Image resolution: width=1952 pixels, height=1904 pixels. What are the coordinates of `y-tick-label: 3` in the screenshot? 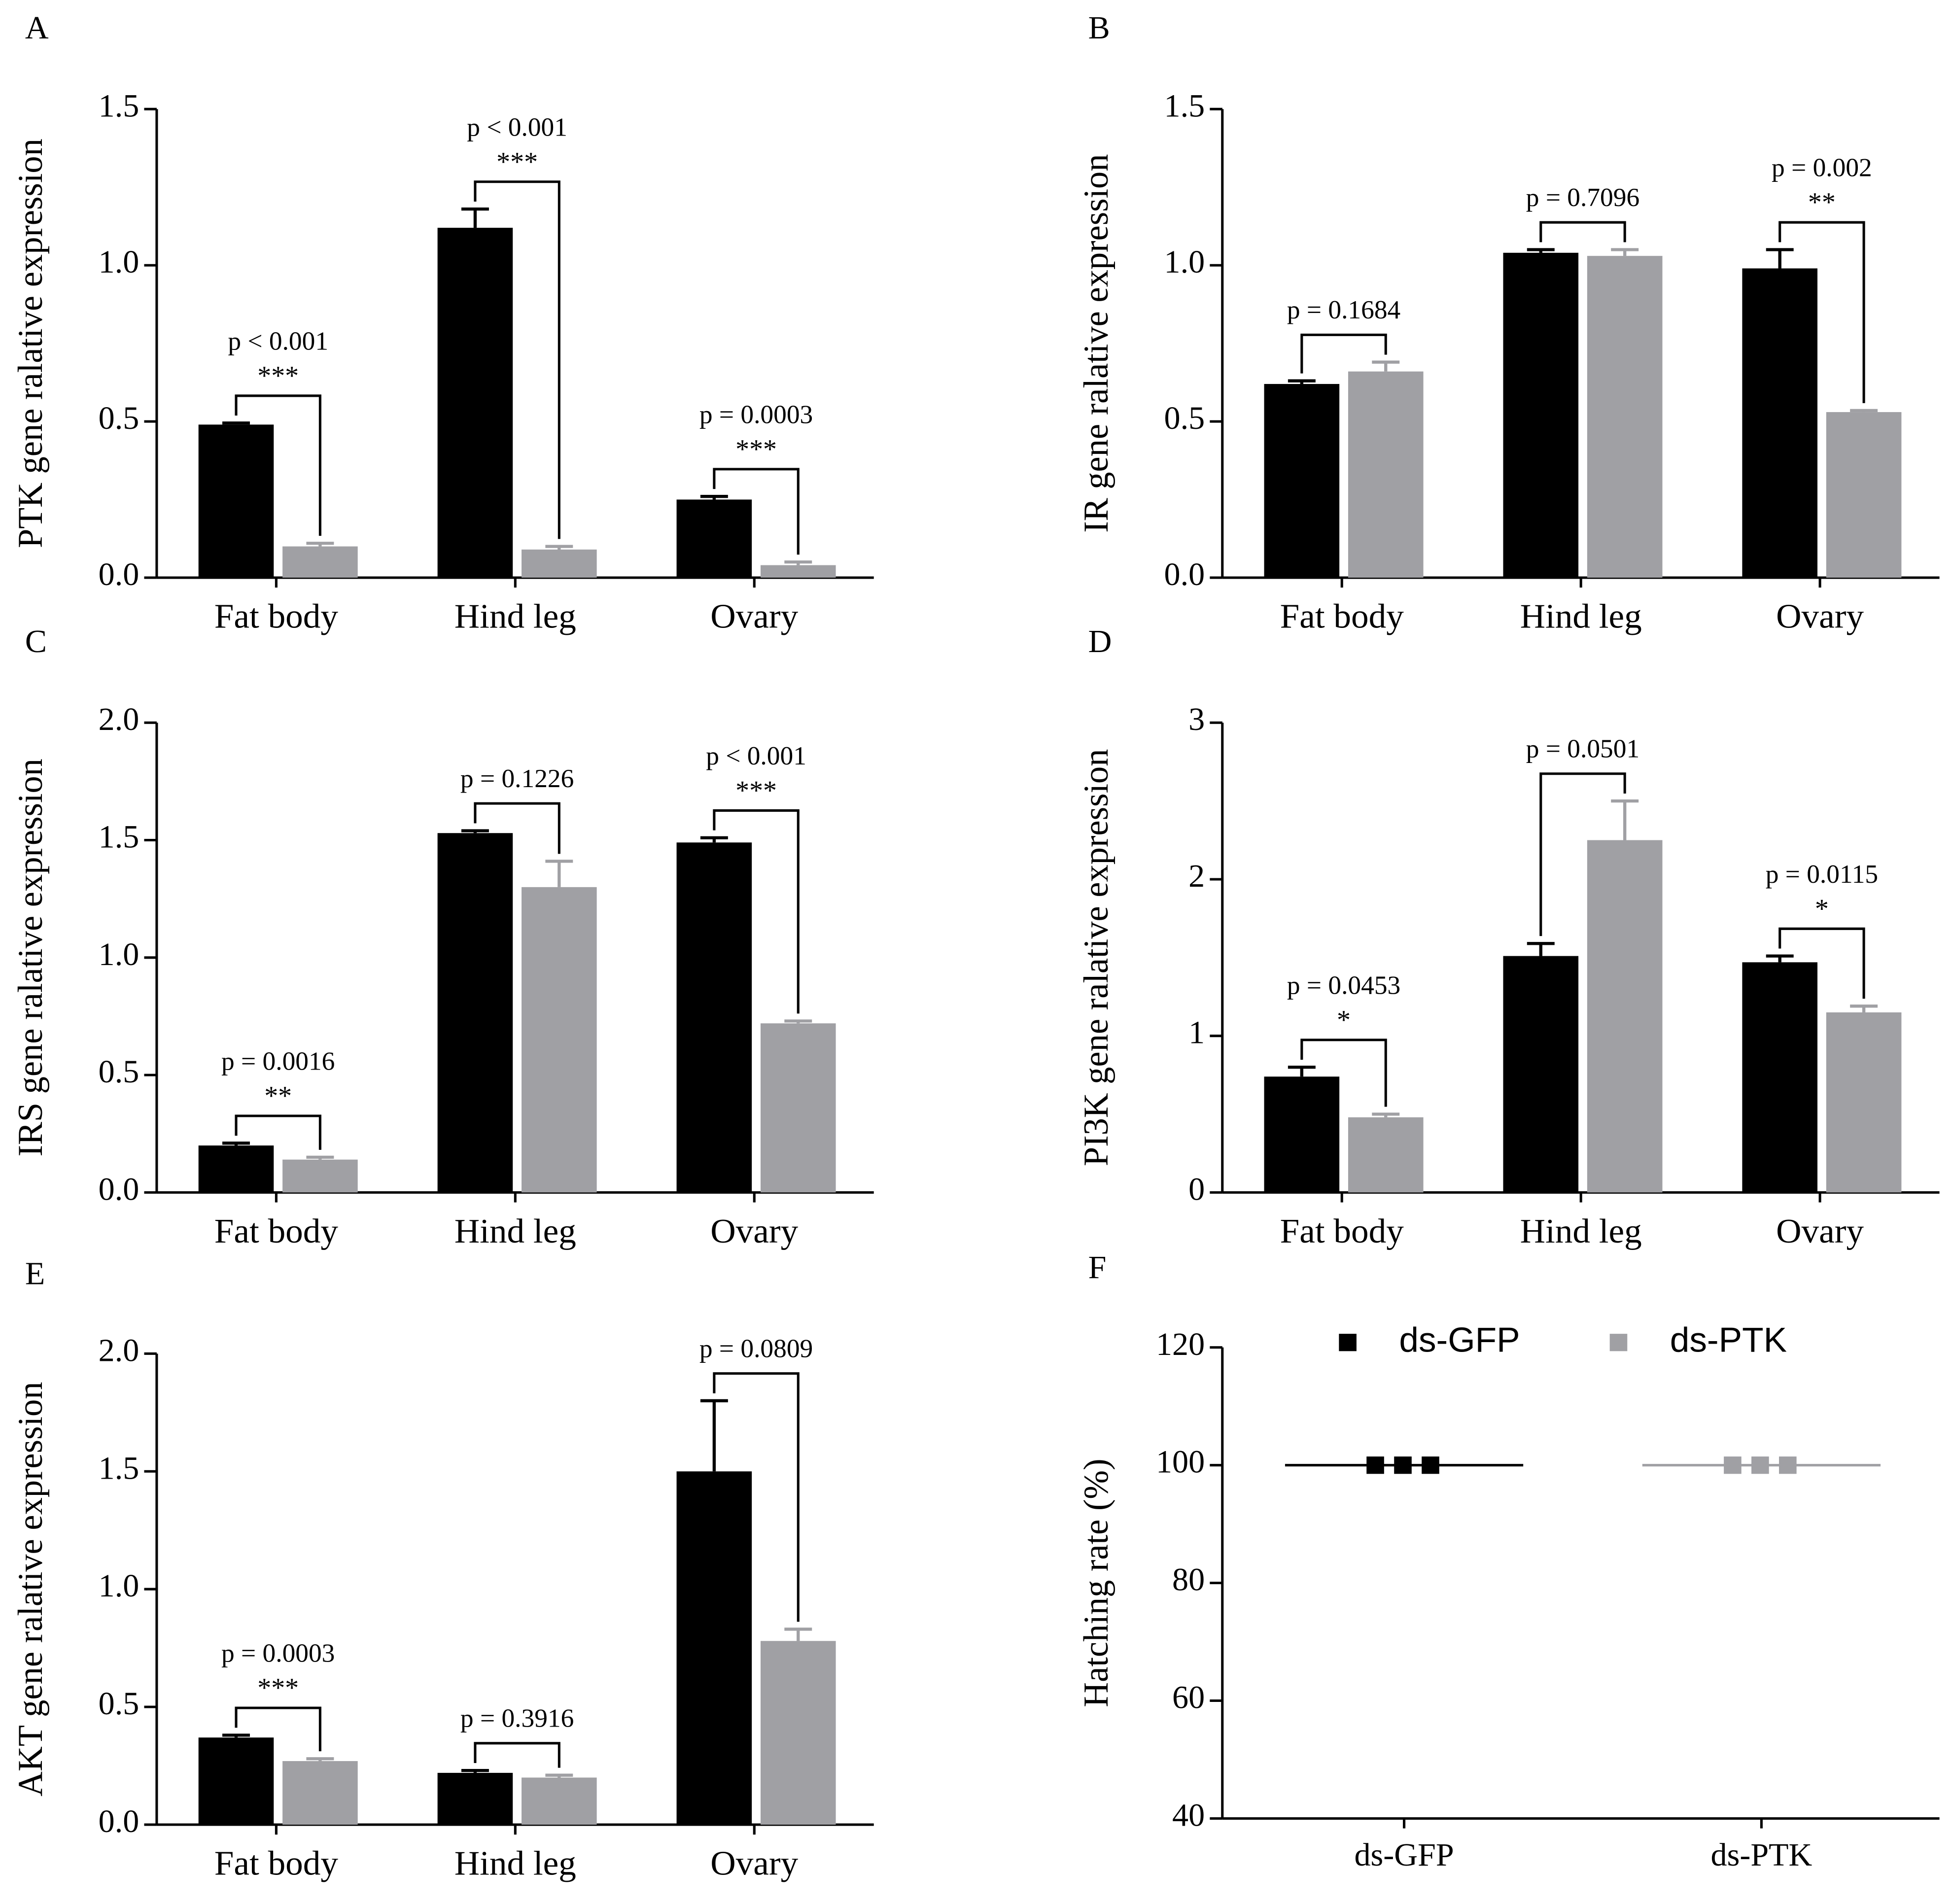 It's located at (1196, 720).